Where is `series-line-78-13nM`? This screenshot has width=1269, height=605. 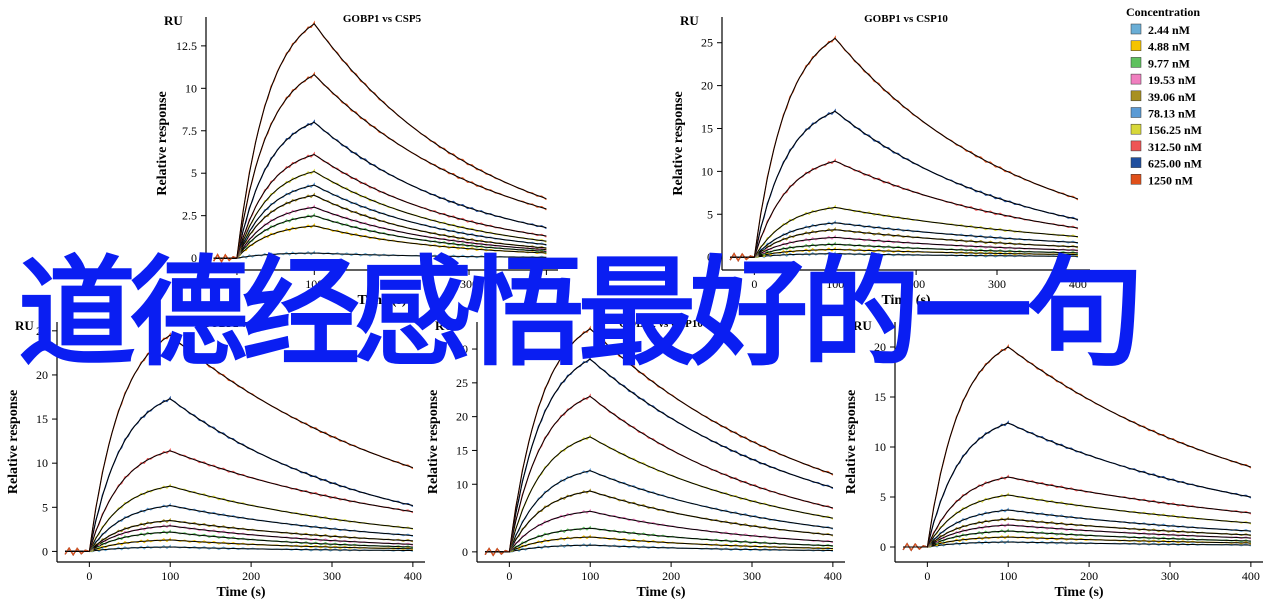
series-line-78-13nM is located at coordinates (380, 222).